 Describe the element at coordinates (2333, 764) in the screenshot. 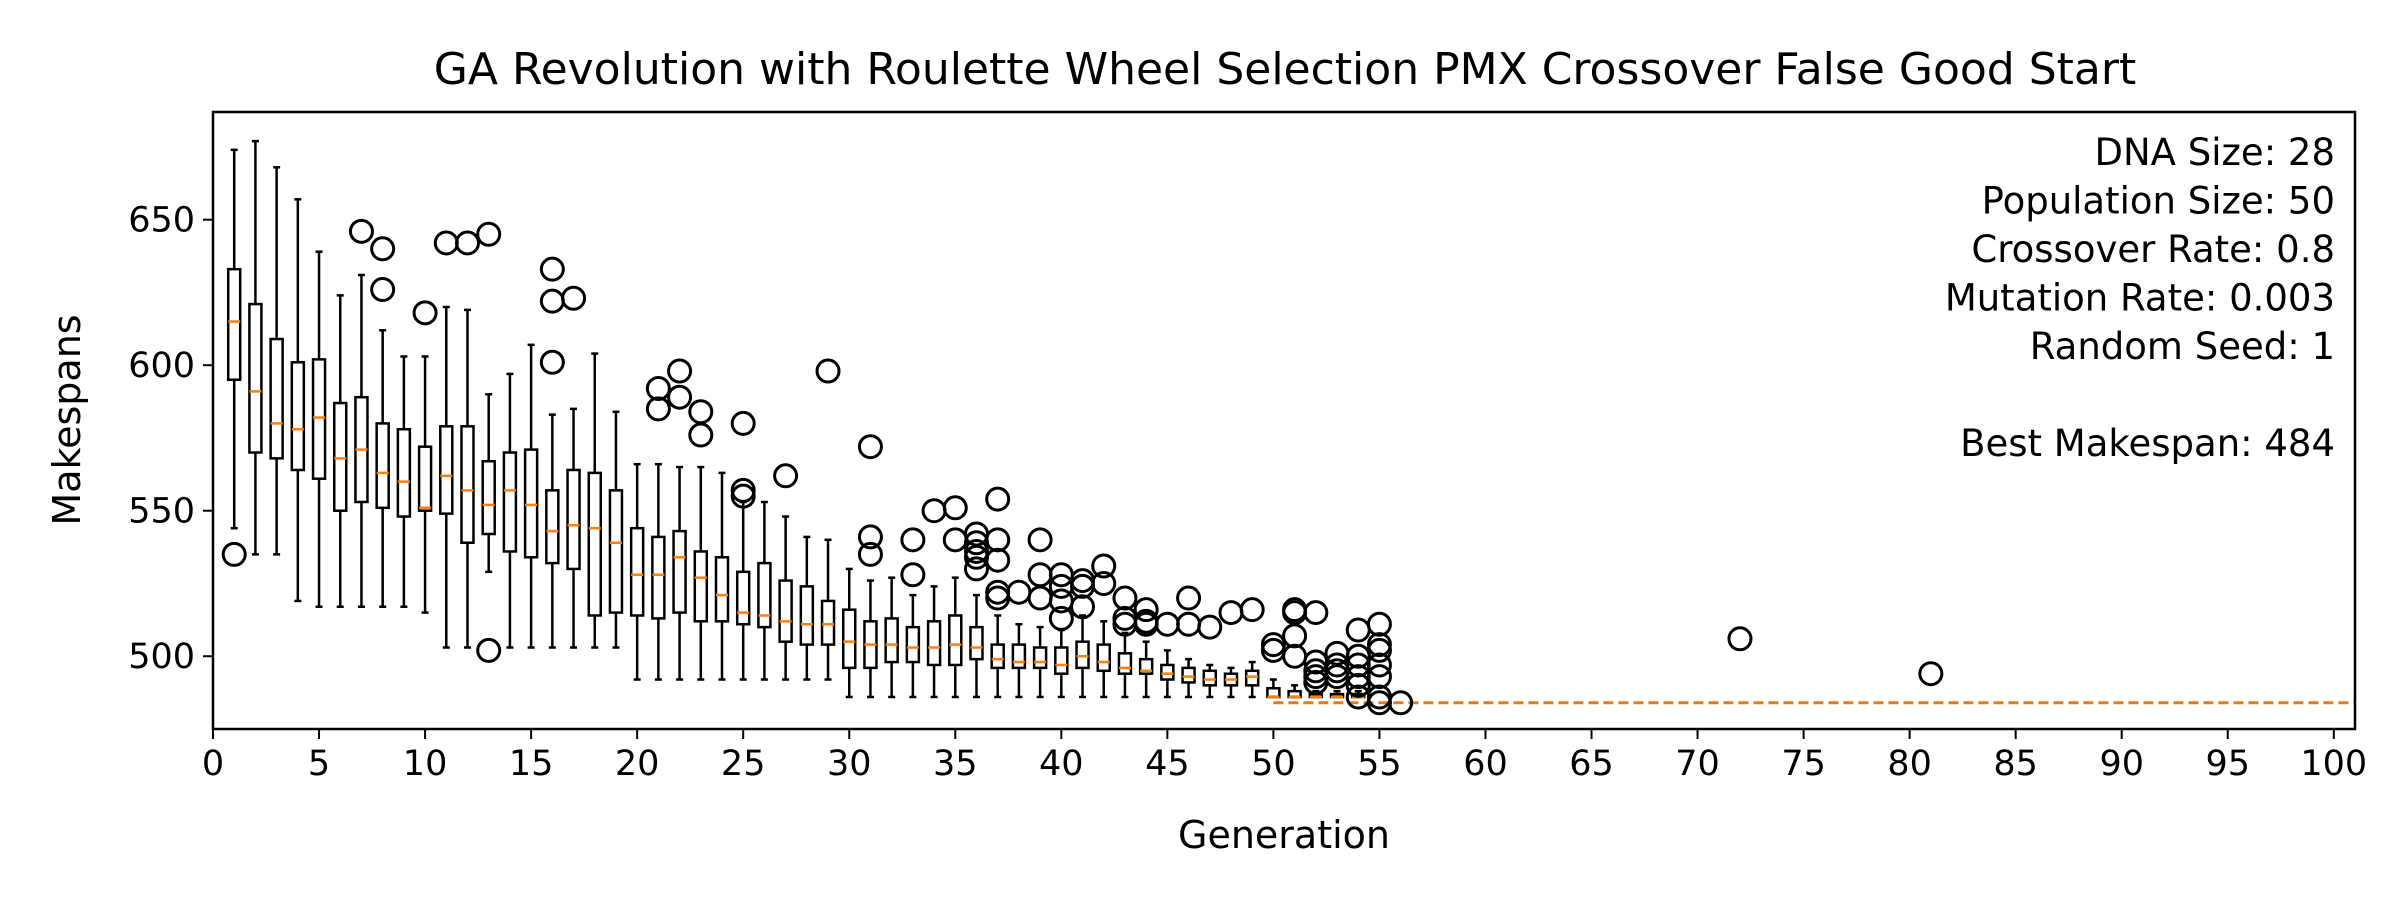

I see `x-tick-label: 100` at that location.